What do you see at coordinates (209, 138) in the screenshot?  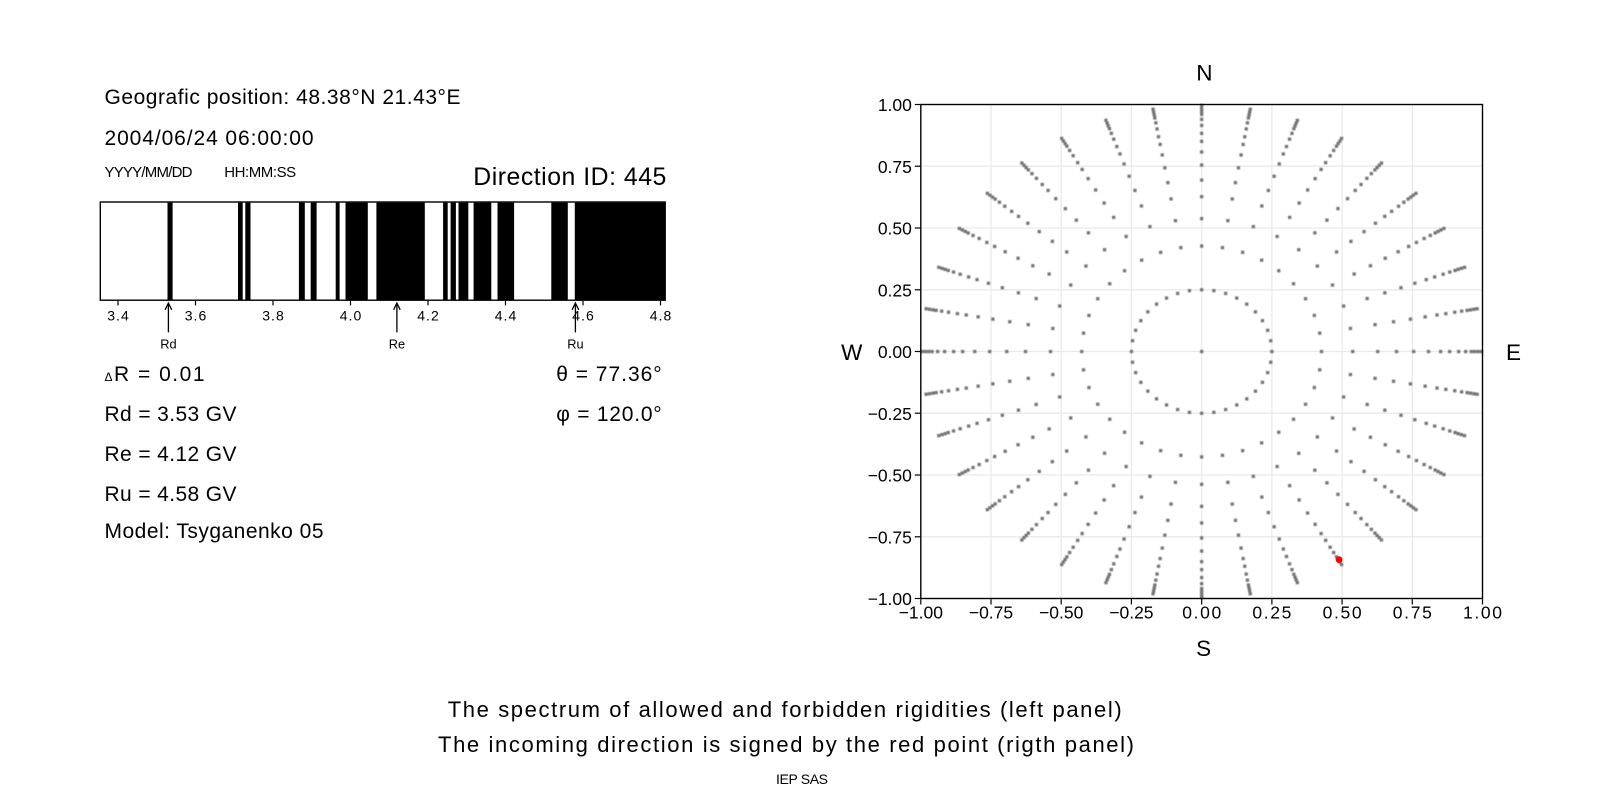 I see `svg-text: 2004/06/24 06:00:00` at bounding box center [209, 138].